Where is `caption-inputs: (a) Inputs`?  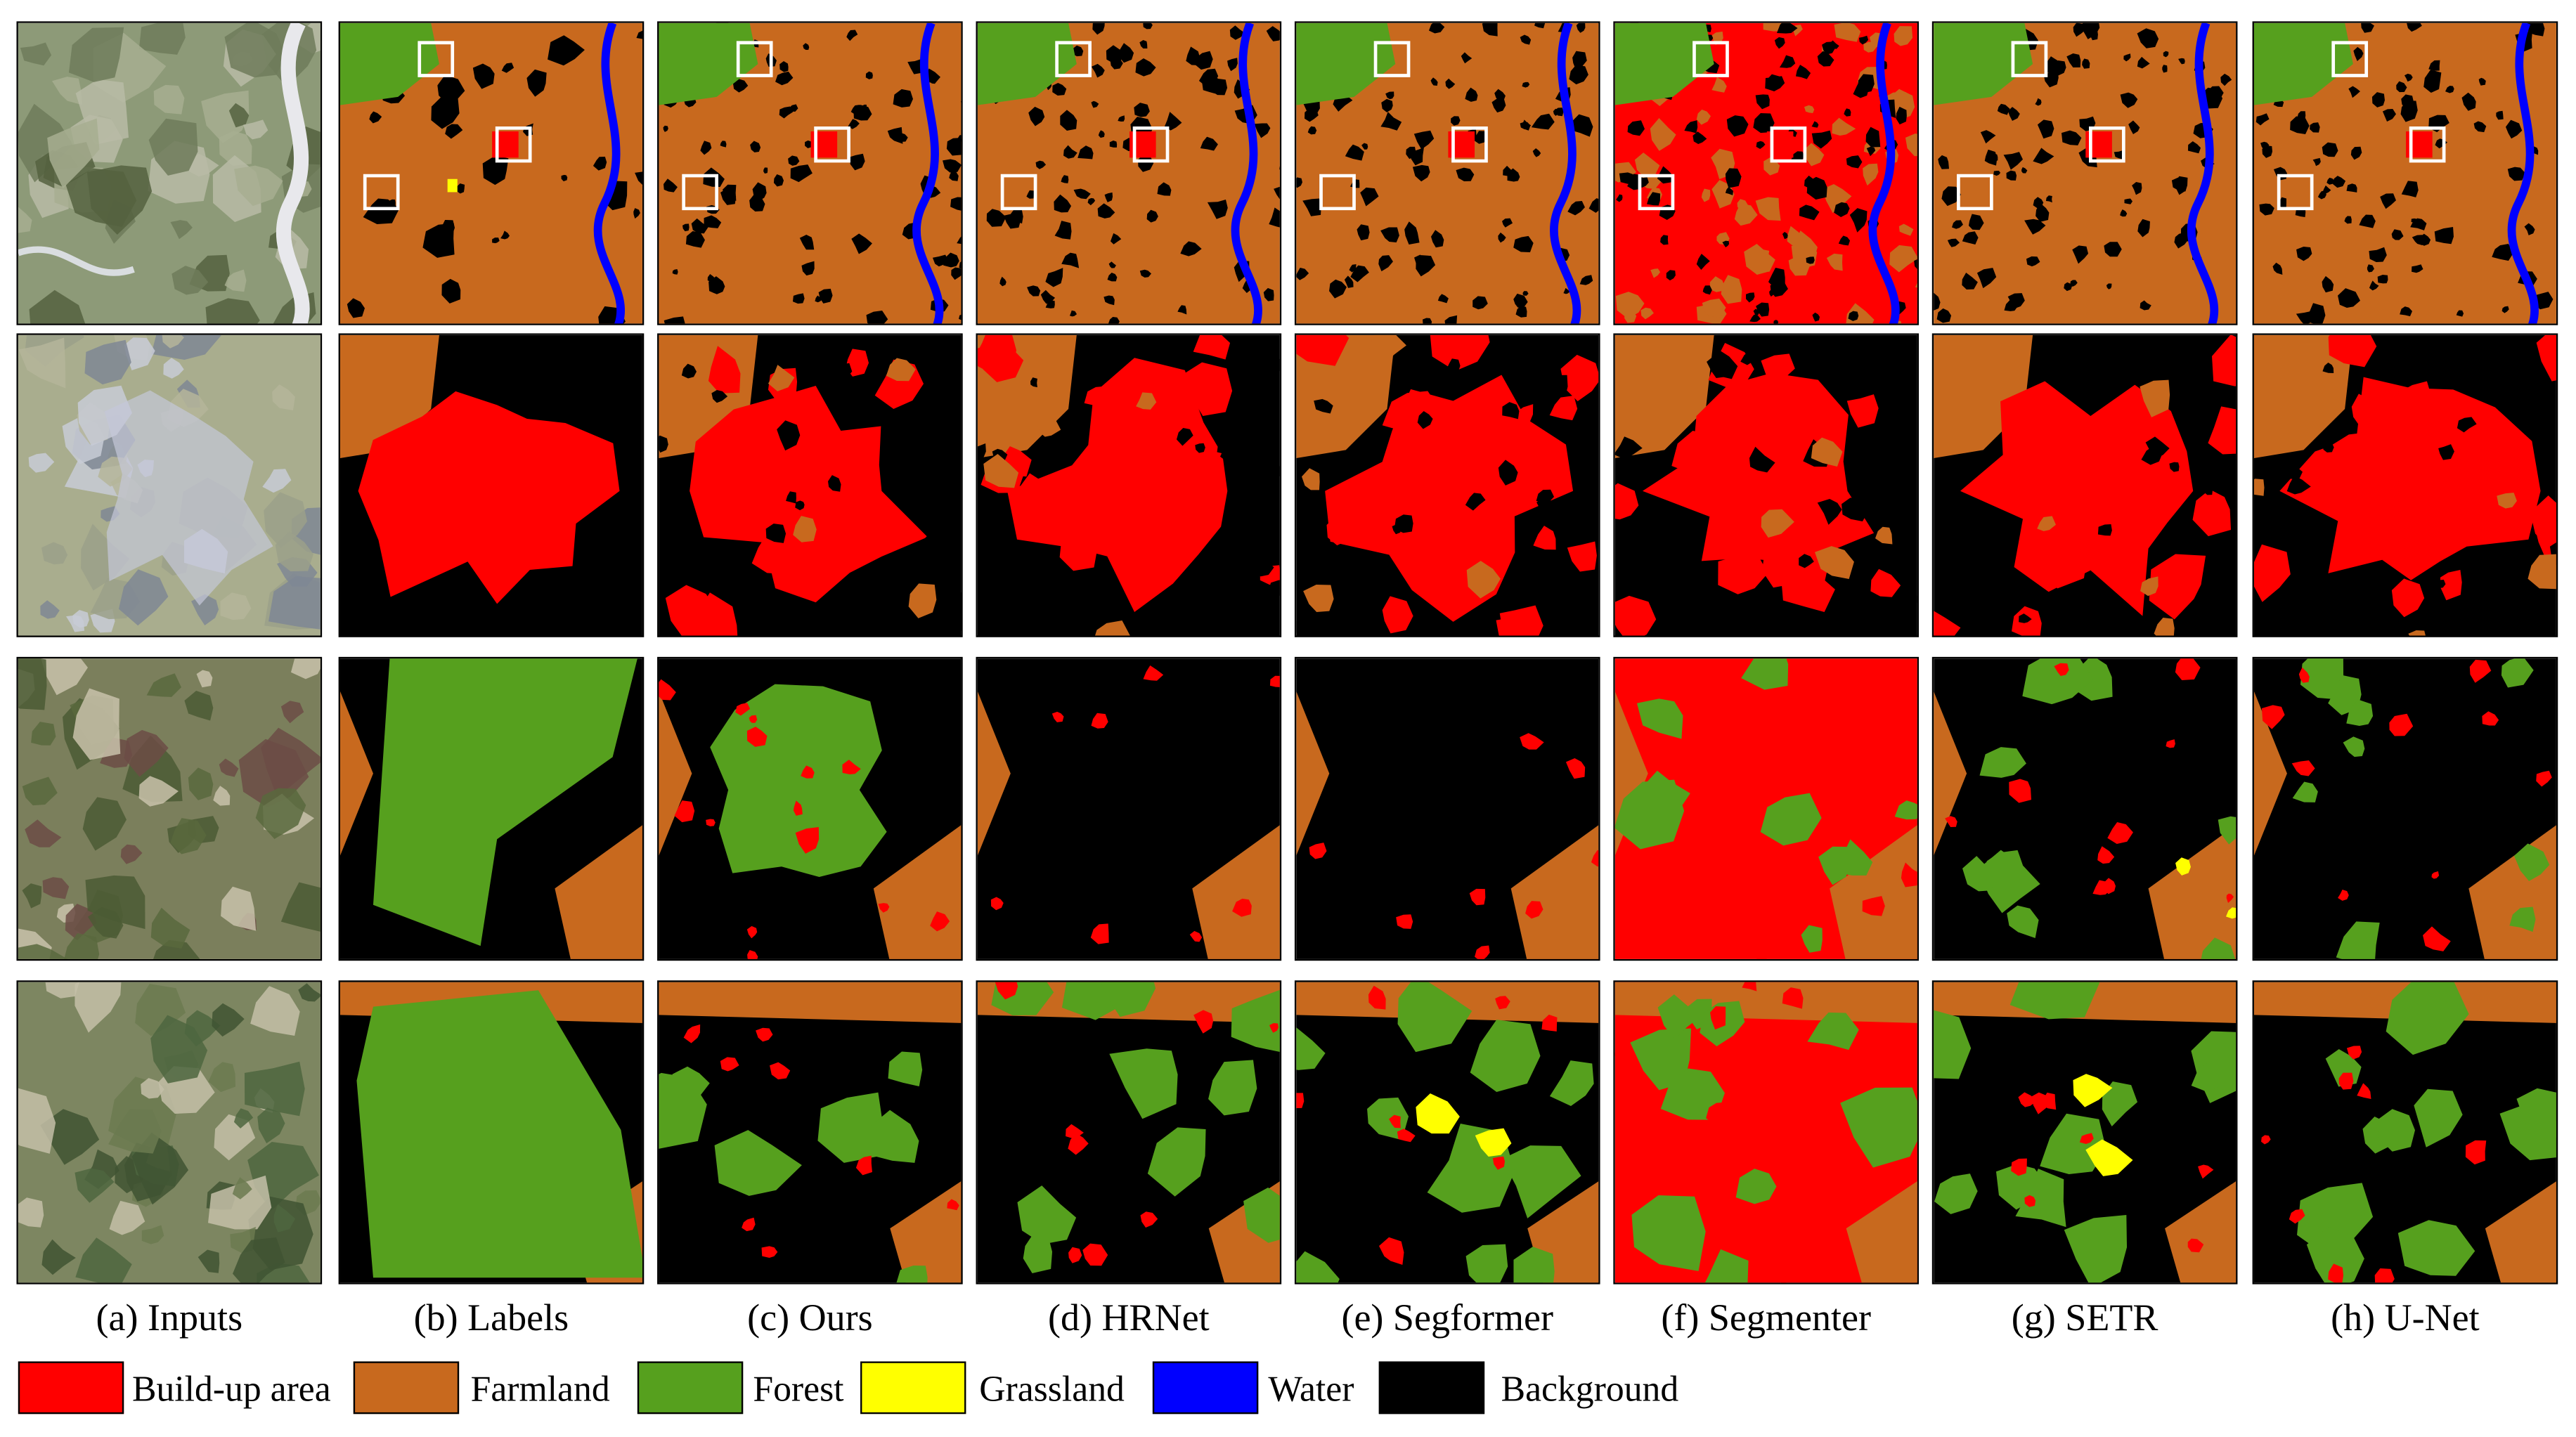 caption-inputs: (a) Inputs is located at coordinates (169, 1318).